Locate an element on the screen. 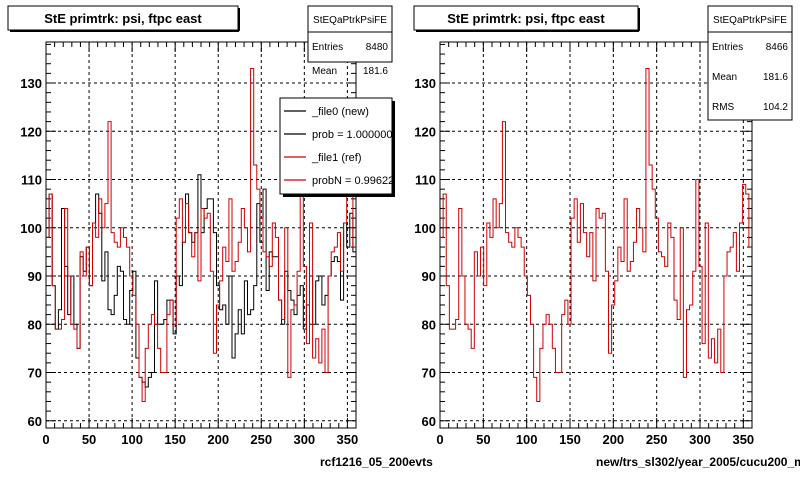 The width and height of the screenshot is (800, 480). stats-label: RMS is located at coordinates (723, 107).